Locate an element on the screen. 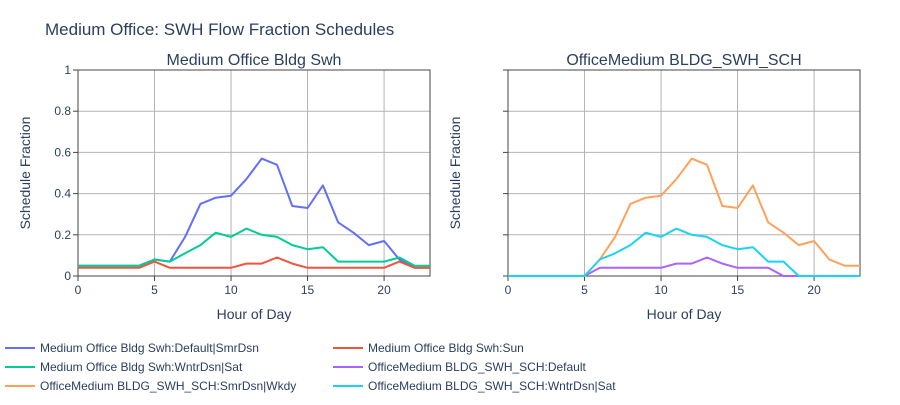 Image resolution: width=900 pixels, height=405 pixels. y-tick-label: 0.4 is located at coordinates (62, 194).